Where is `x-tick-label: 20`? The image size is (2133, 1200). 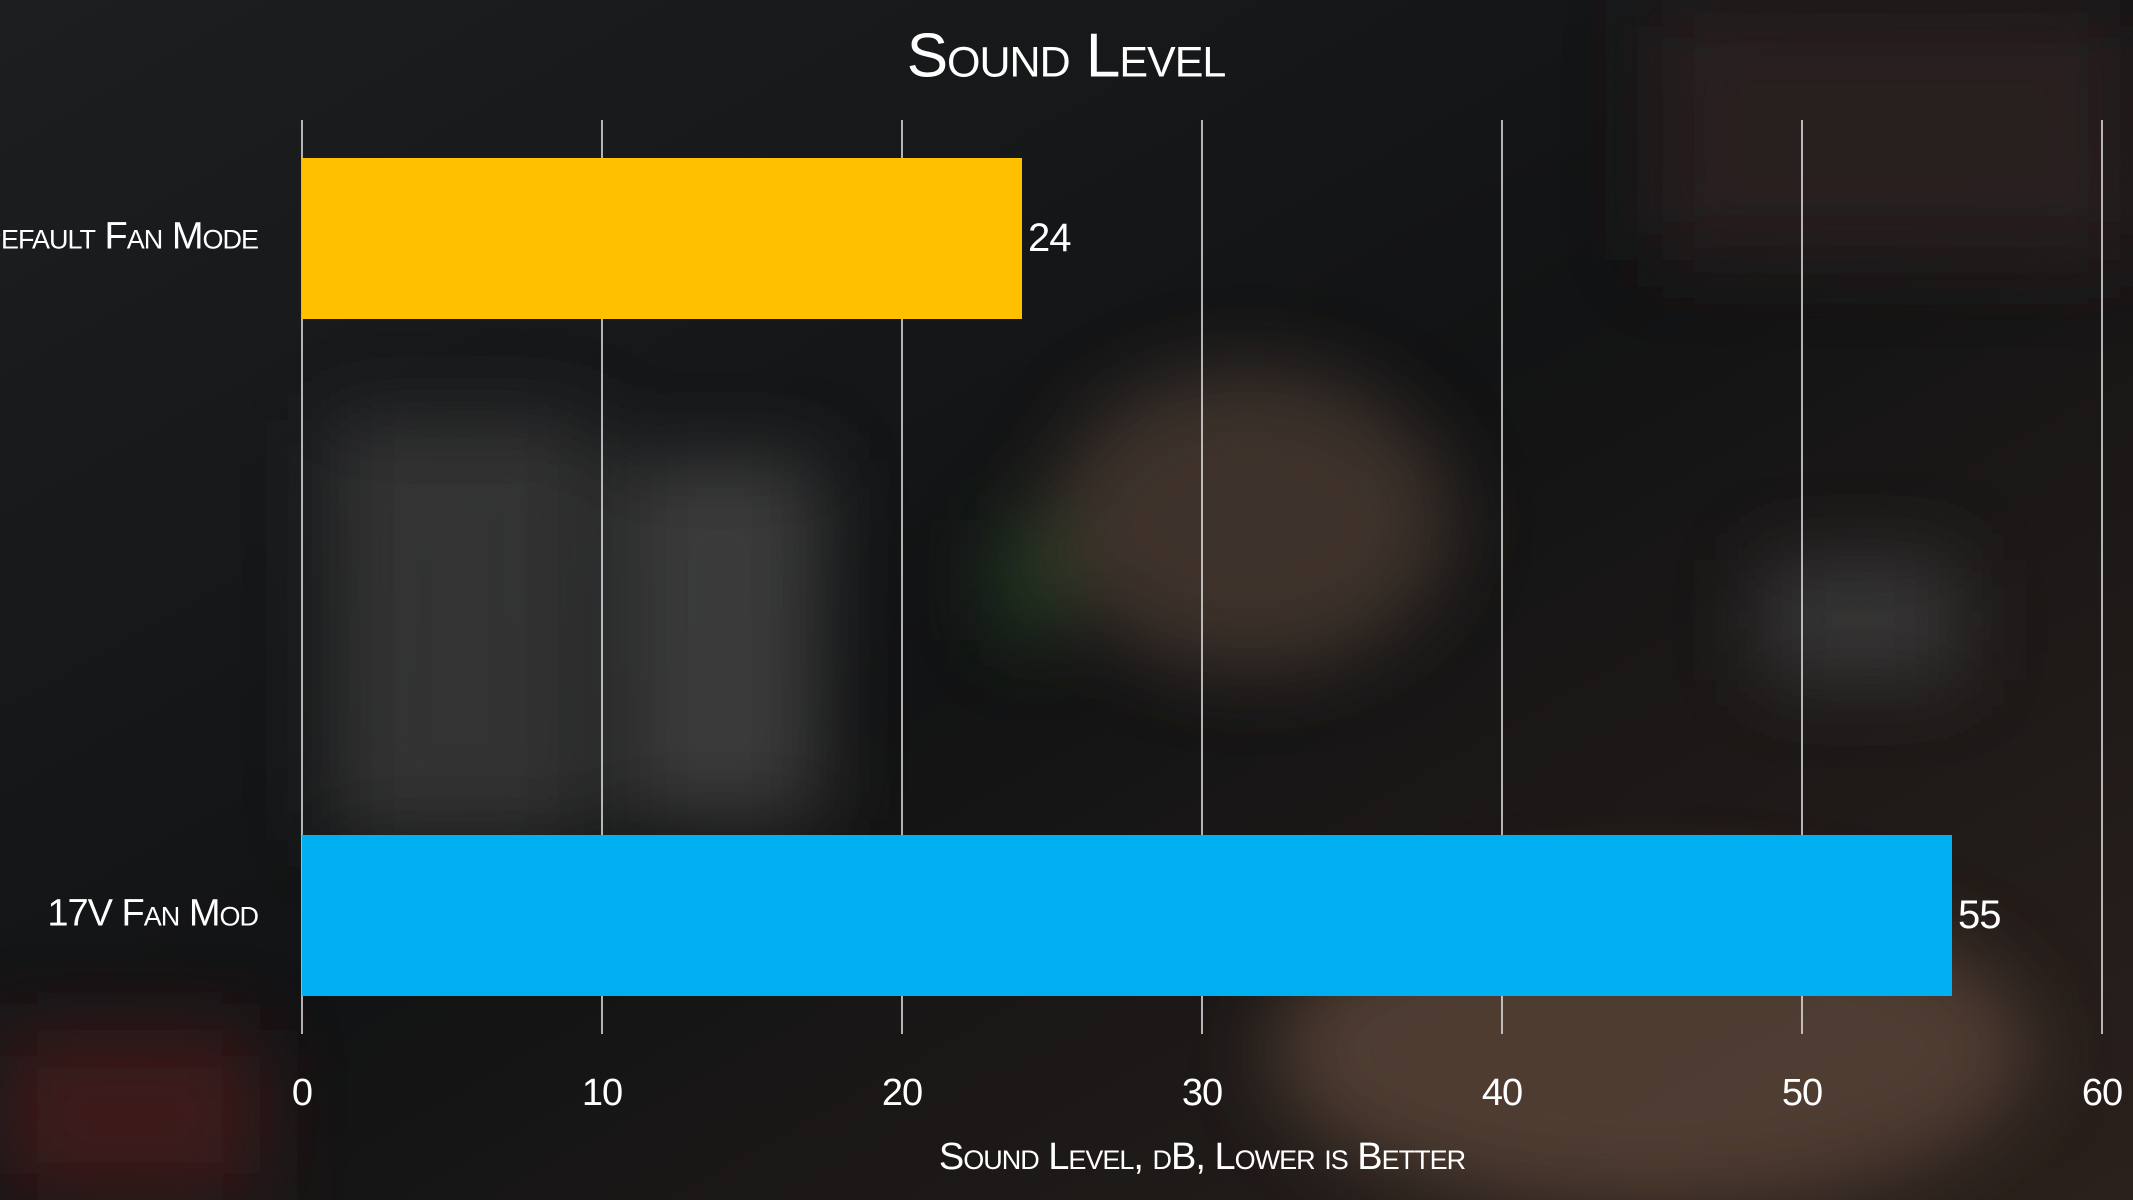 x-tick-label: 20 is located at coordinates (902, 1093).